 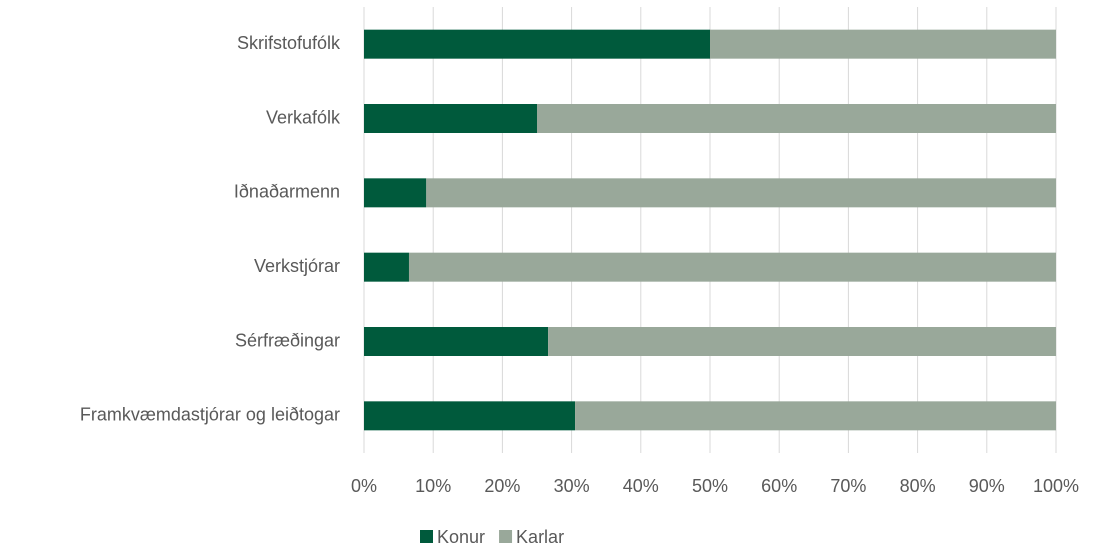 I want to click on x-tick-label: 100%, so click(x=1056, y=486).